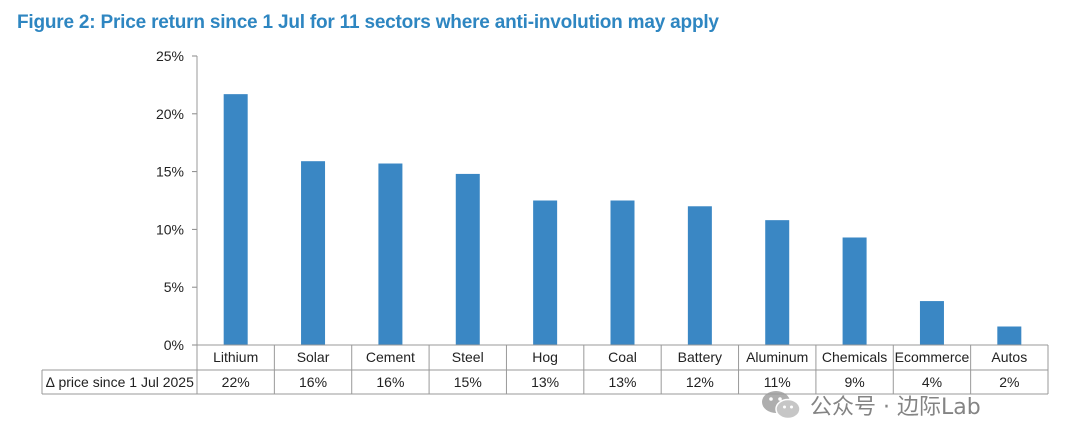  I want to click on category-label: Autos, so click(1009, 357).